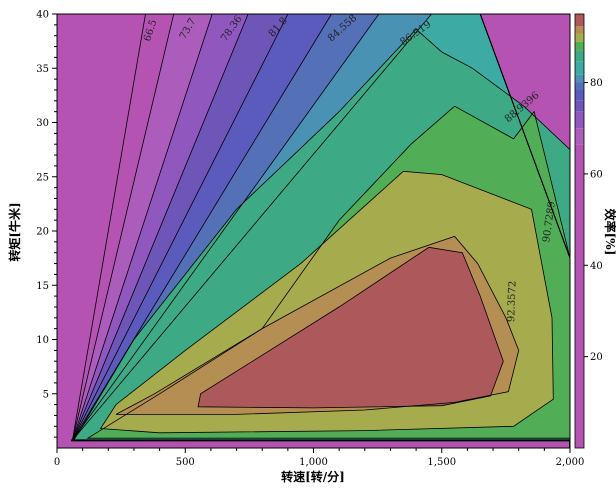 Image resolution: width=616 pixels, height=491 pixels. Describe the element at coordinates (313, 476) in the screenshot. I see `x-axis-title: 转速[转/分]` at that location.